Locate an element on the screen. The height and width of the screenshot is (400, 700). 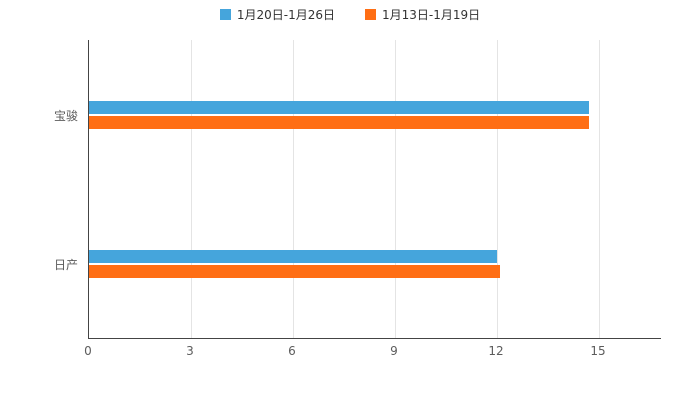
category-label: 日产 is located at coordinates (65, 264).